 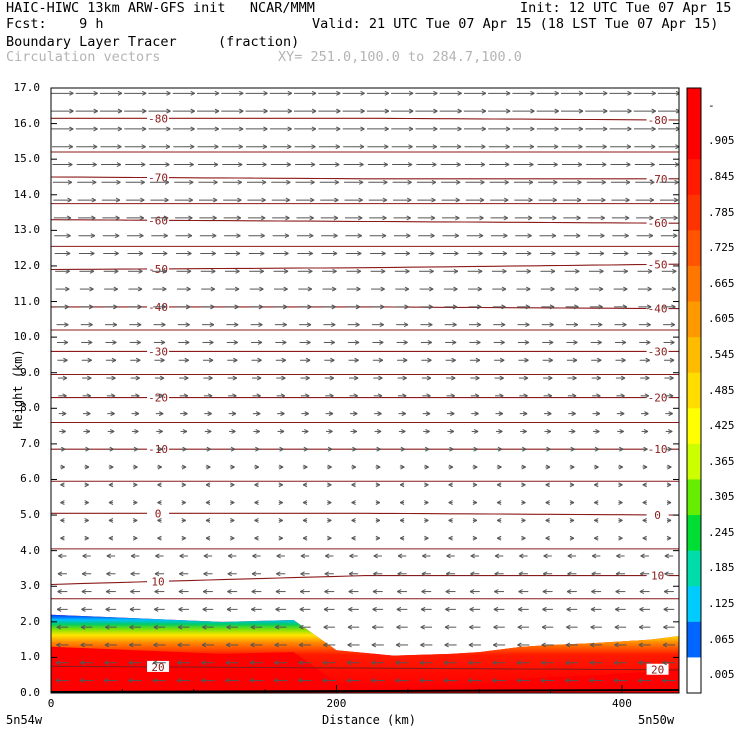 I want to click on temp-contour-label: 20, so click(x=157, y=667).